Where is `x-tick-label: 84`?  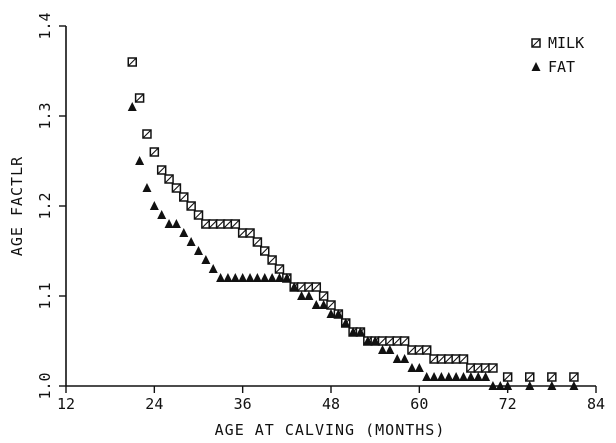 x-tick-label: 84 is located at coordinates (596, 404).